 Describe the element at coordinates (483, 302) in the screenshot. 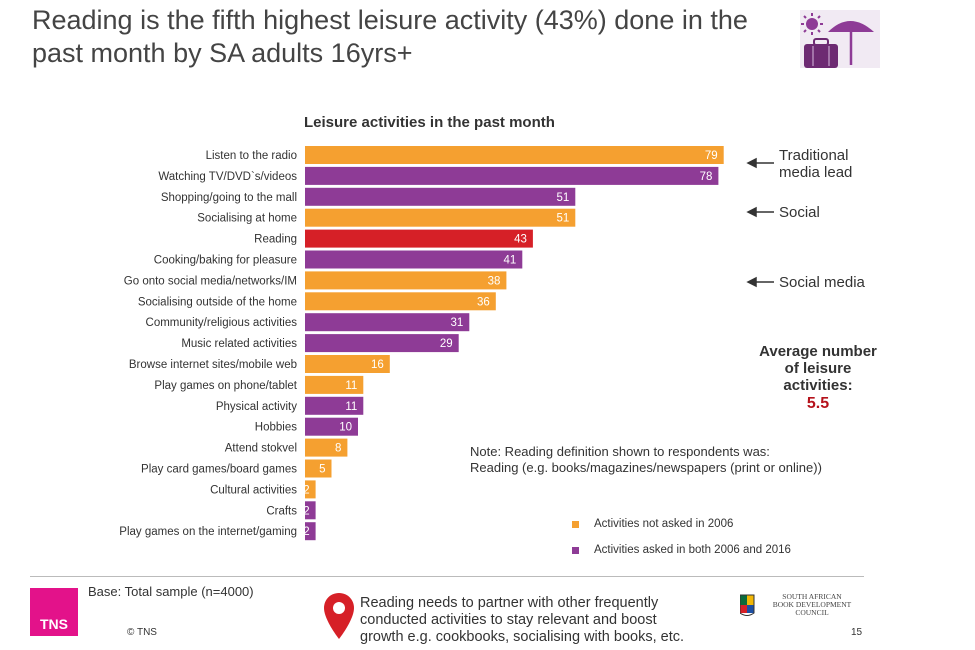

I see `bar-value-label: 36` at that location.